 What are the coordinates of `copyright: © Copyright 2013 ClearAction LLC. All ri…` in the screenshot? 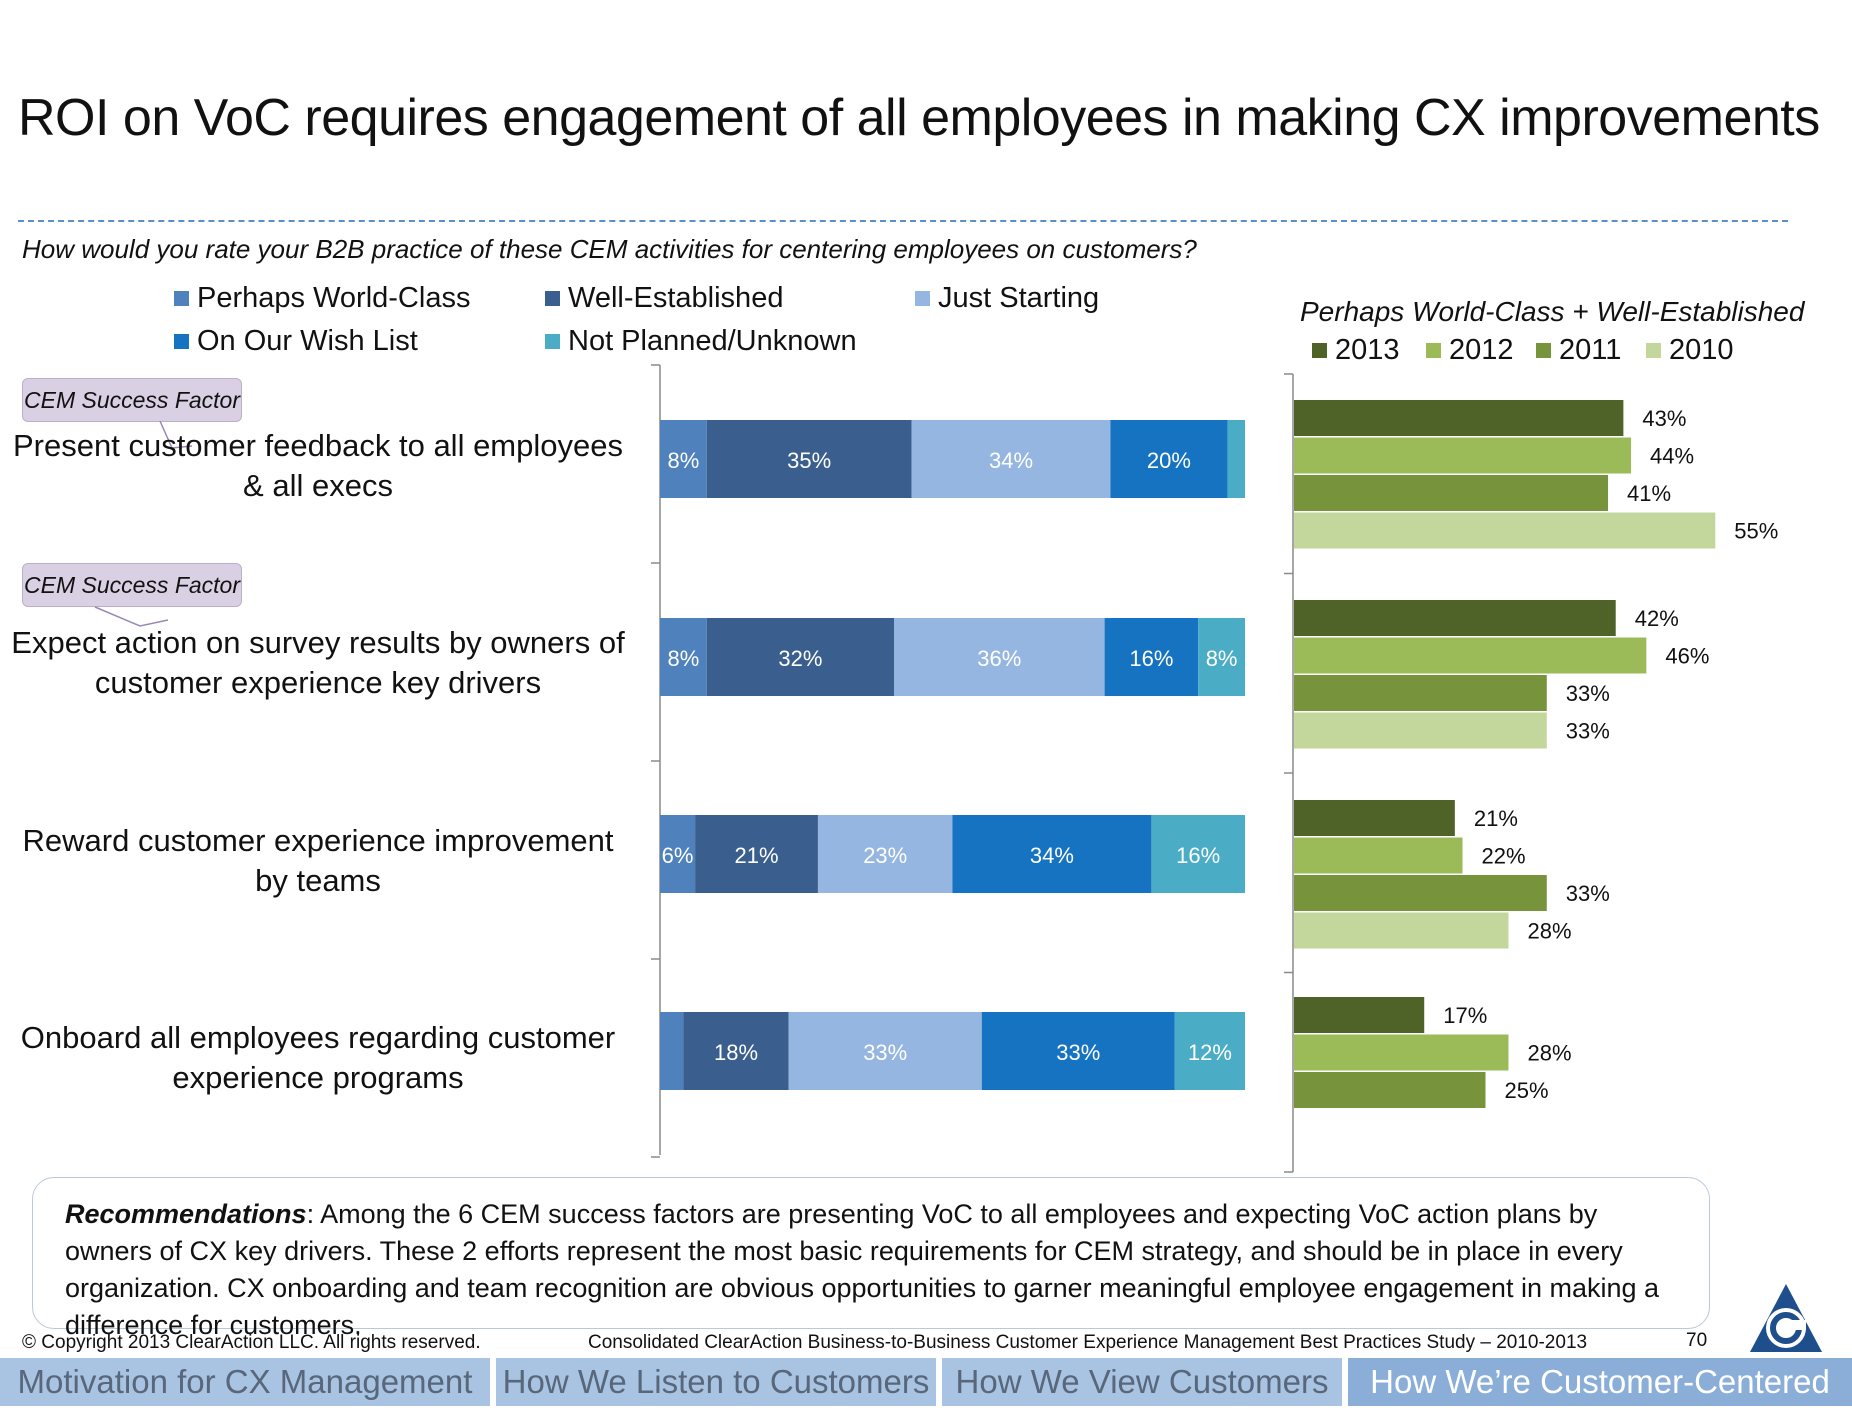 It's located at (251, 1342).